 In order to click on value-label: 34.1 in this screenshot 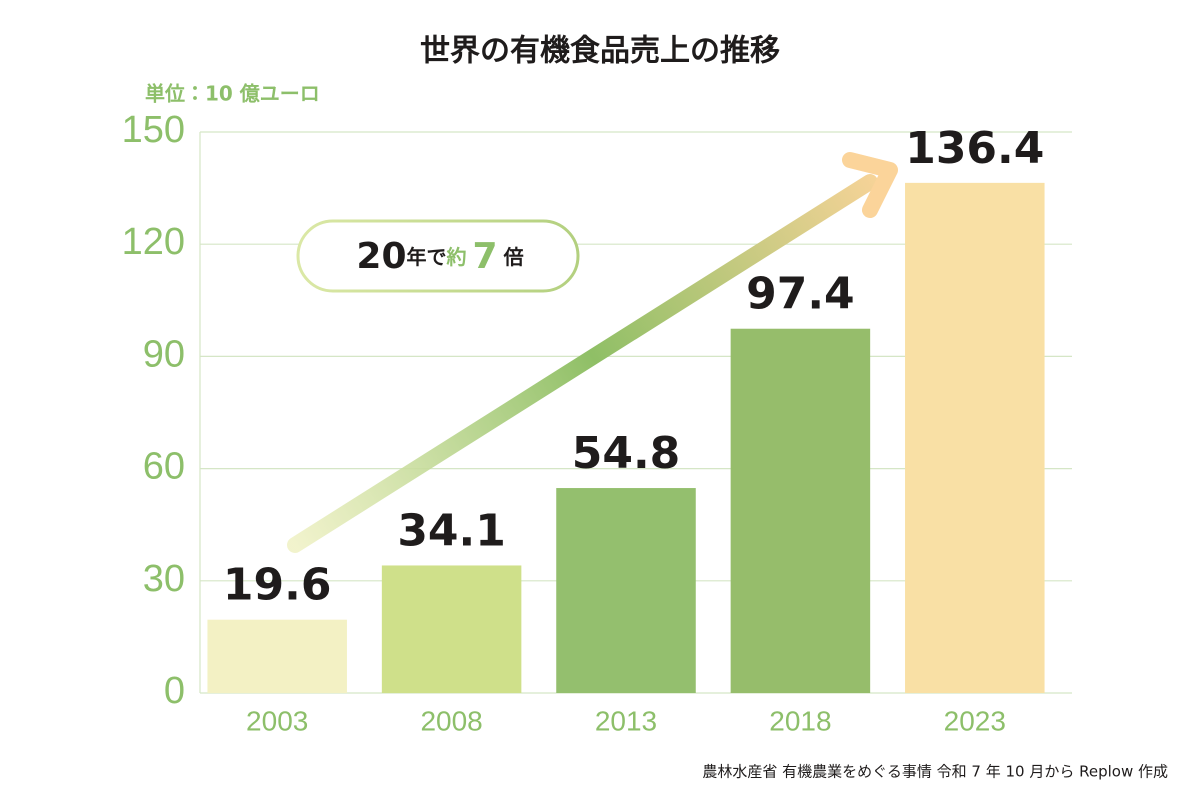, I will do `click(451, 530)`.